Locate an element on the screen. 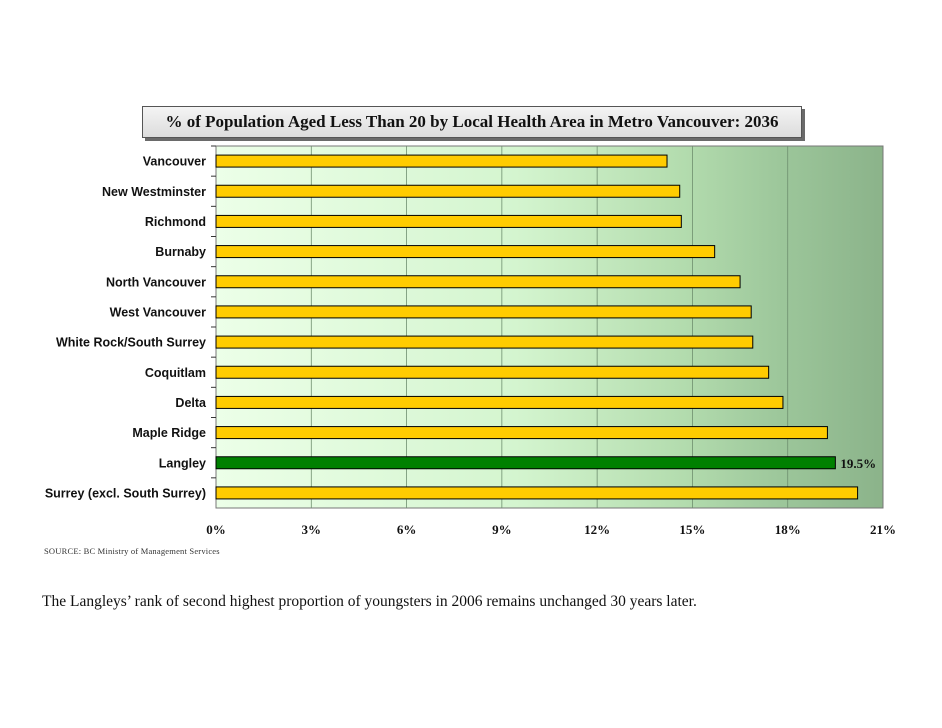  category-label: West Vancouver is located at coordinates (158, 312).